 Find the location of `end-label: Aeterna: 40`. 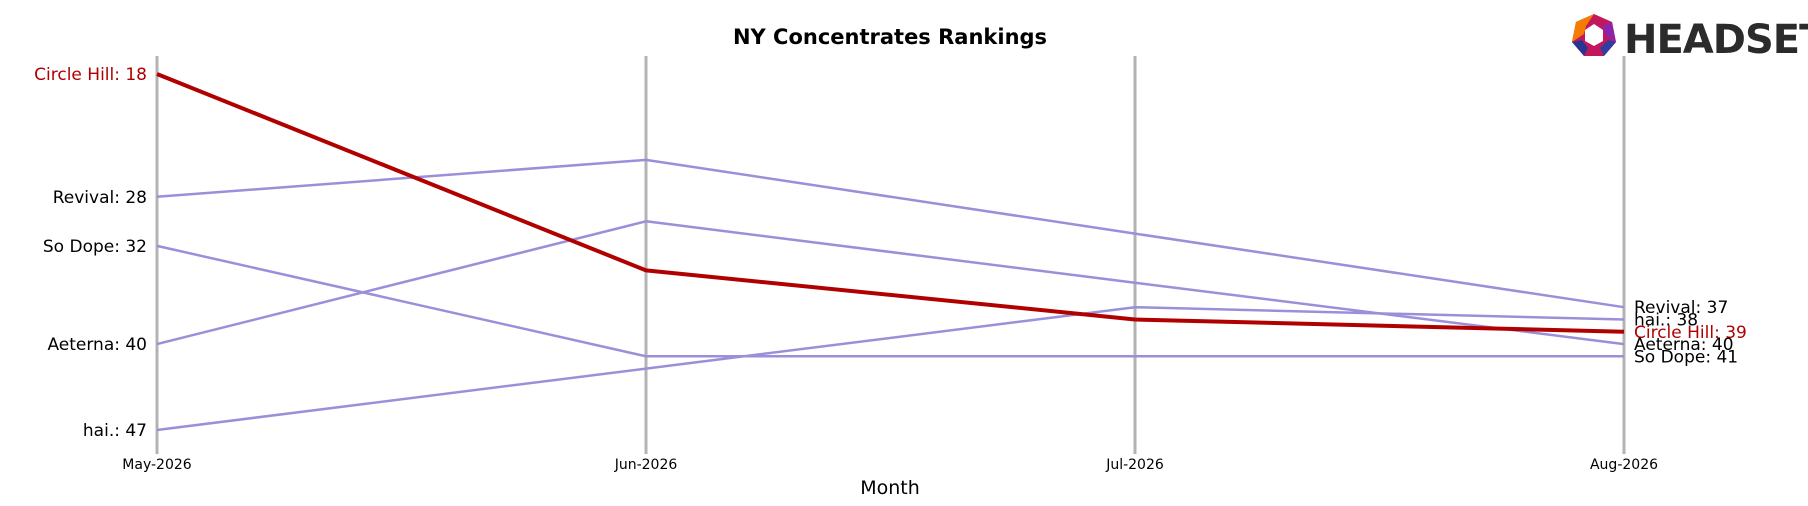

end-label: Aeterna: 40 is located at coordinates (1684, 345).